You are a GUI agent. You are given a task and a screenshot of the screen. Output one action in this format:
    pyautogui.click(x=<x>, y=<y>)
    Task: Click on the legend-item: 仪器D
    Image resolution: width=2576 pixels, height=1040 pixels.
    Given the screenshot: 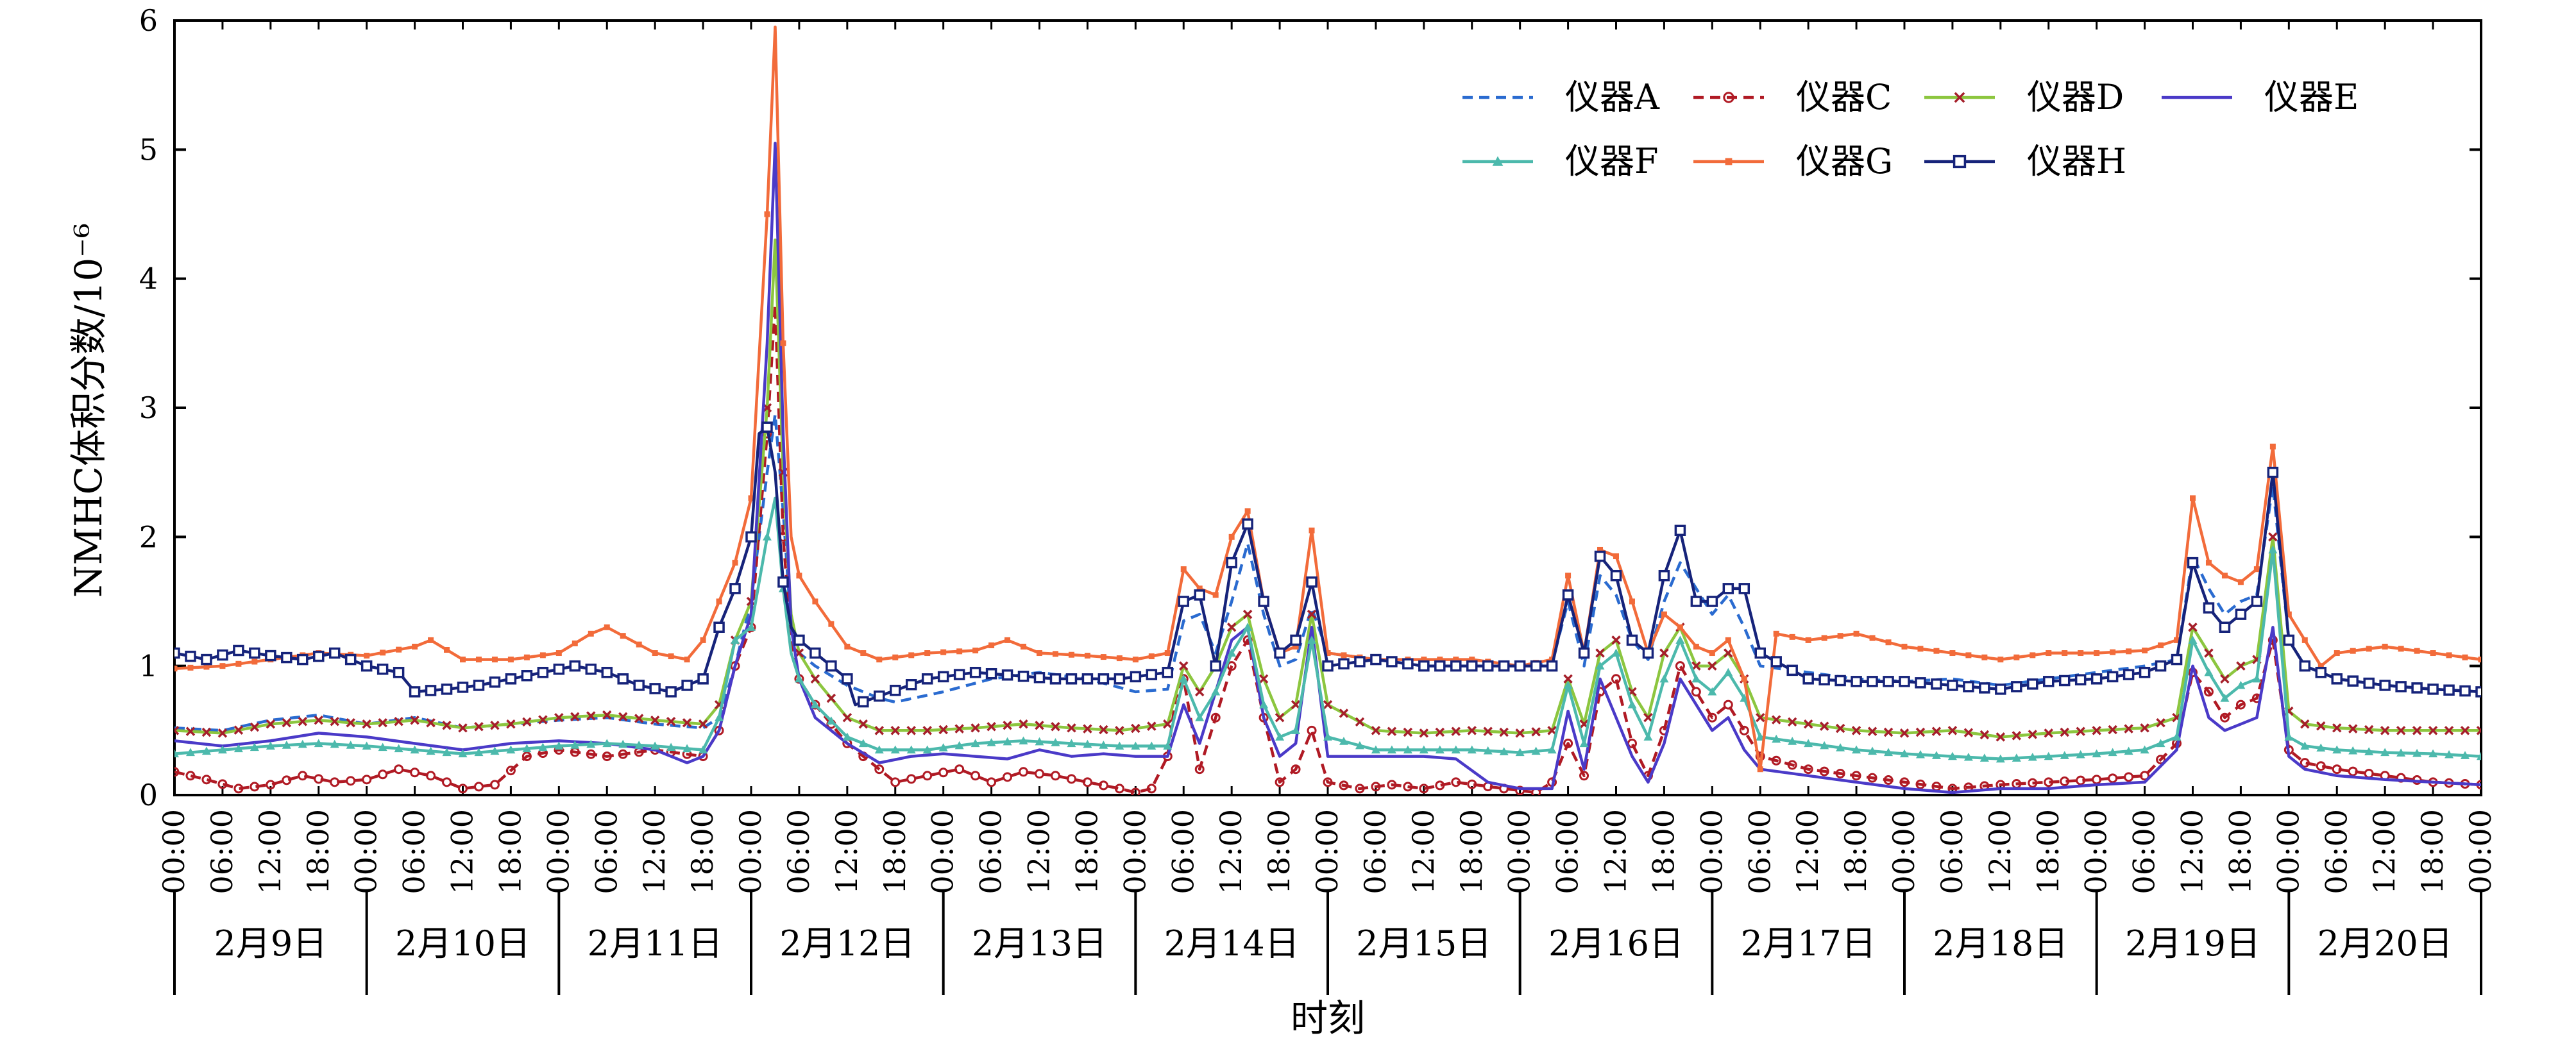 What is the action you would take?
    pyautogui.click(x=2024, y=97)
    